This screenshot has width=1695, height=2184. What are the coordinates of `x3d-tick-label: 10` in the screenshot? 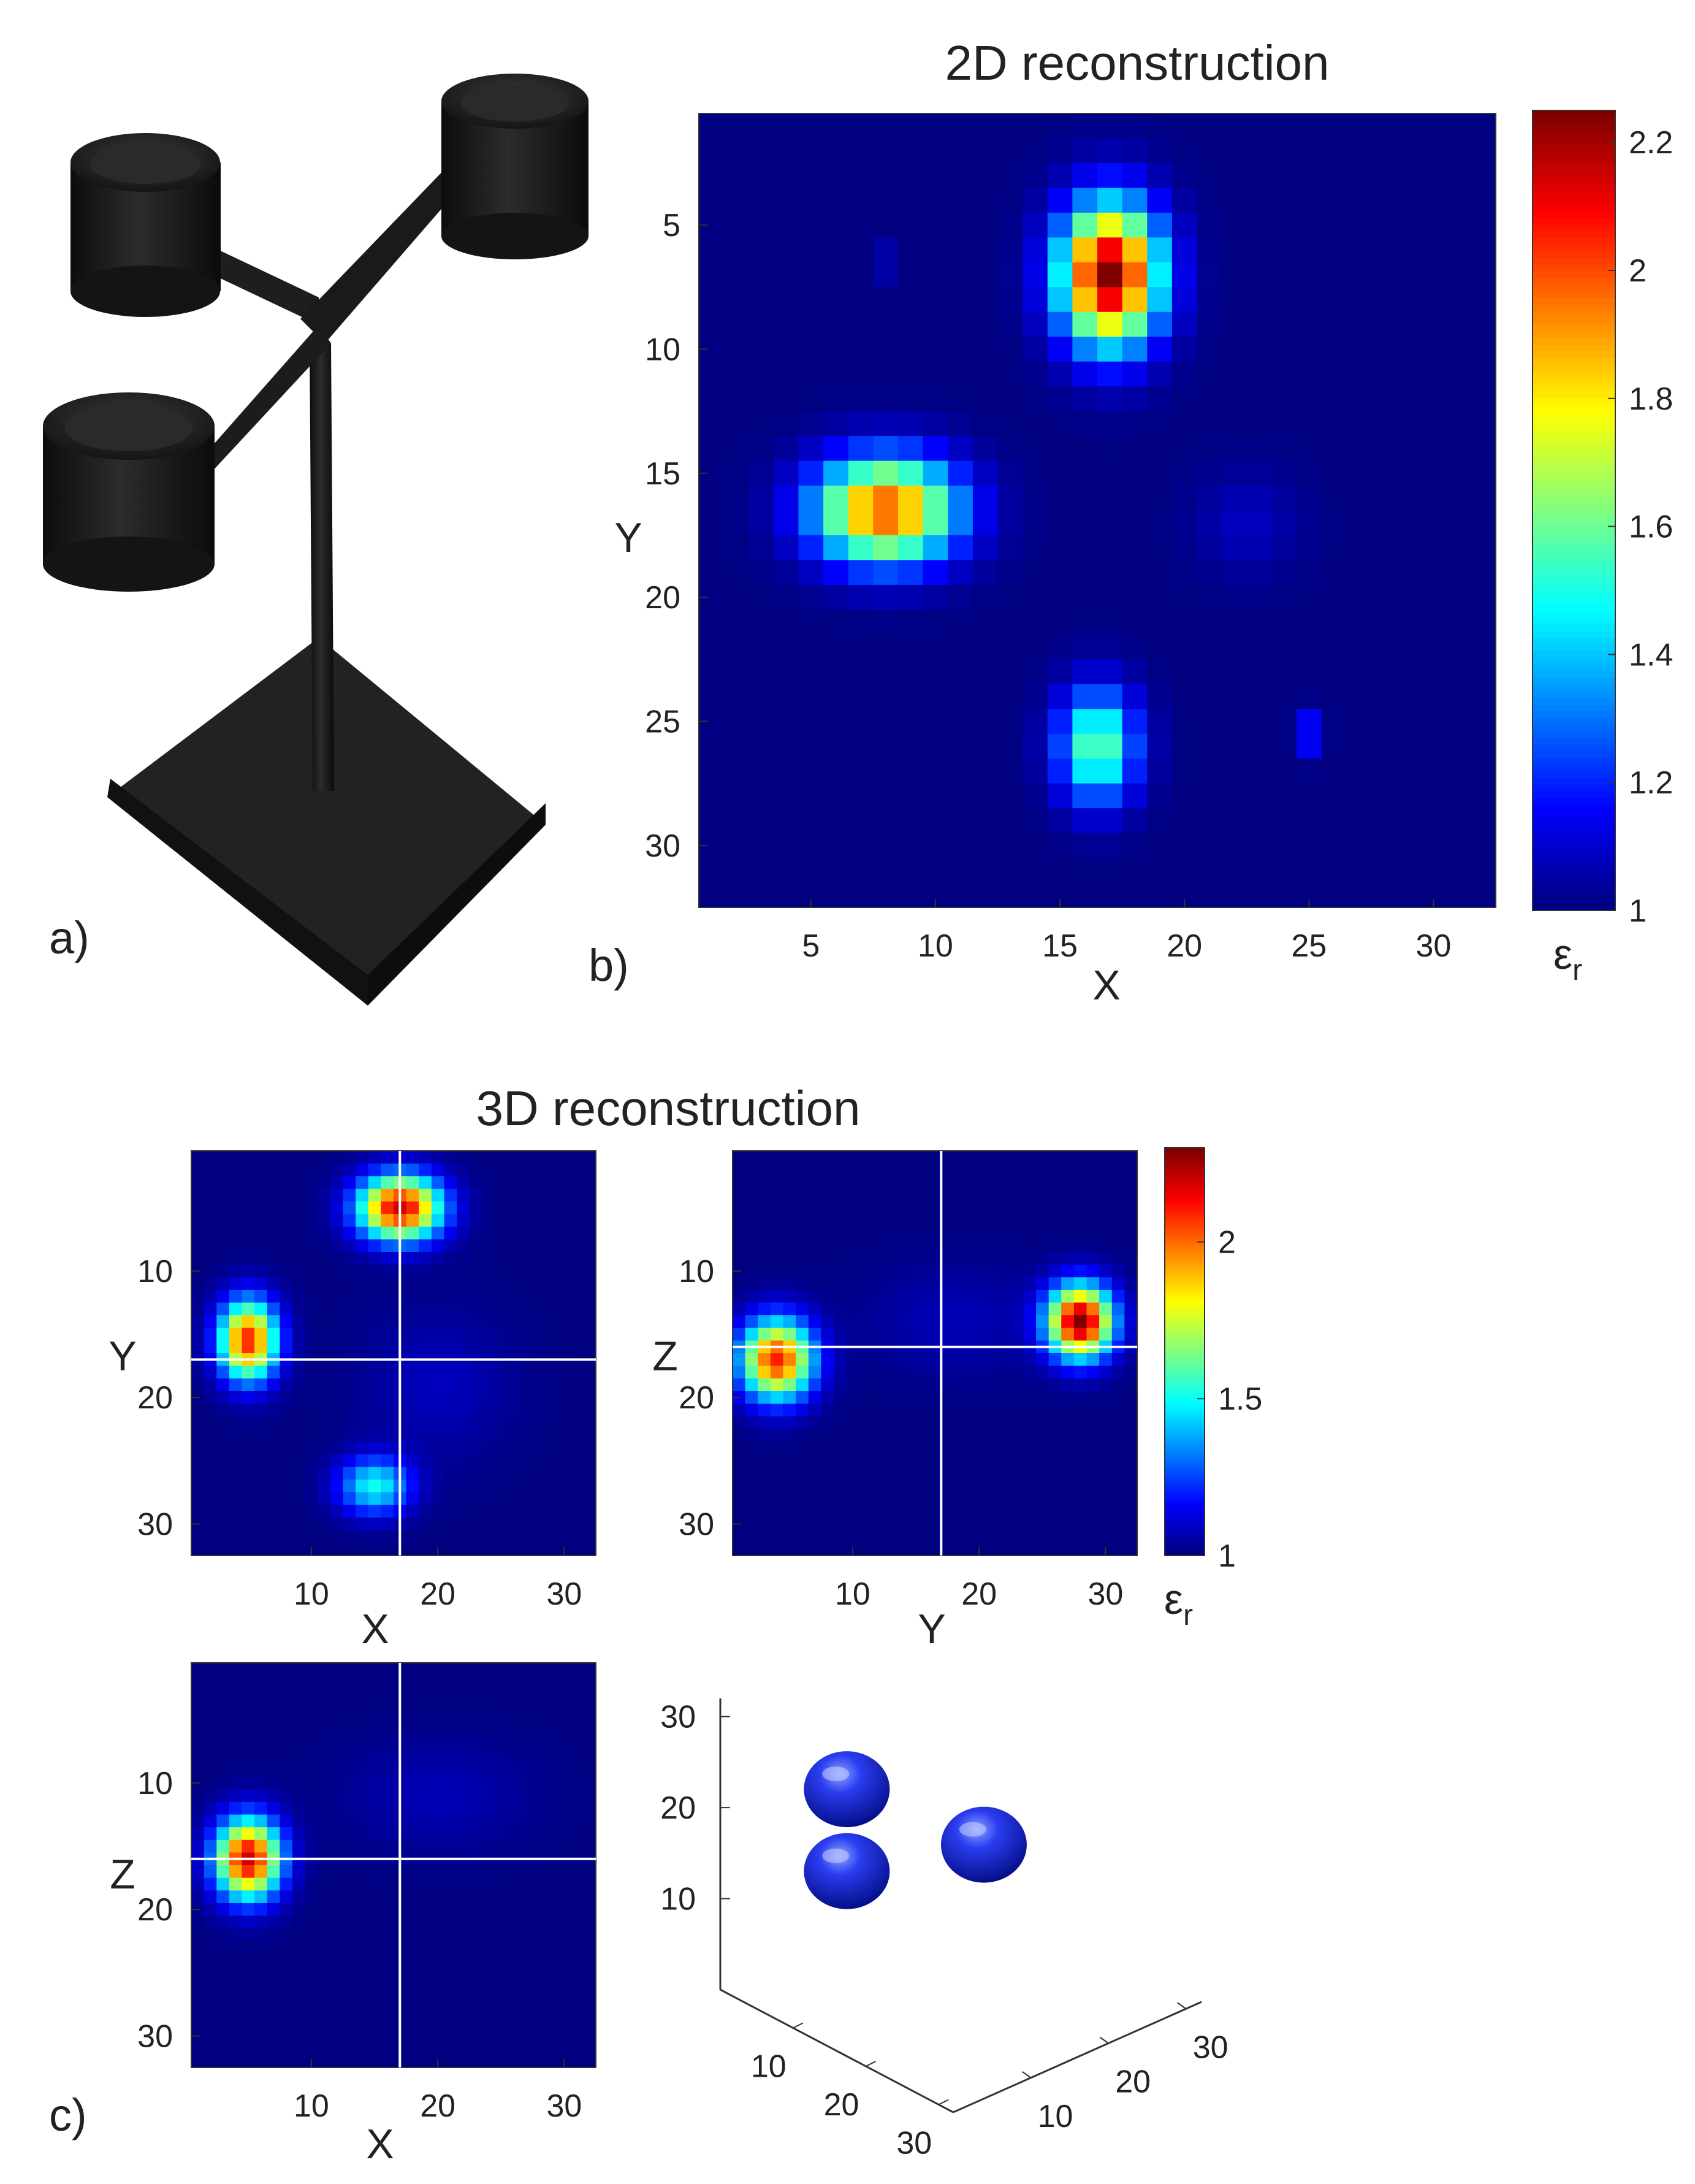 It's located at (769, 2067).